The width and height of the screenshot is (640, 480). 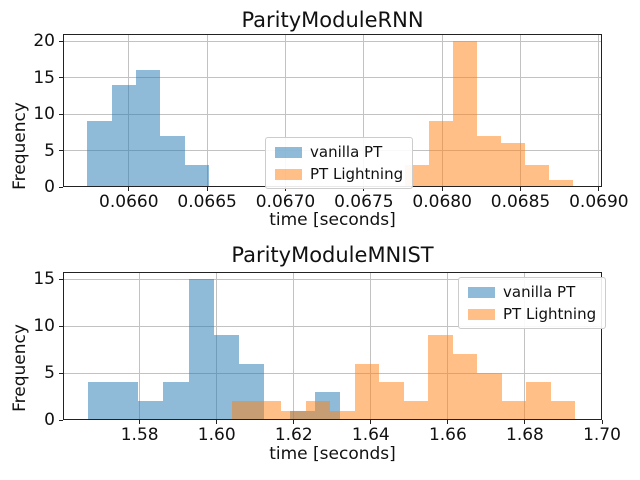 What do you see at coordinates (44, 41) in the screenshot?
I see `y-tick-label: 20` at bounding box center [44, 41].